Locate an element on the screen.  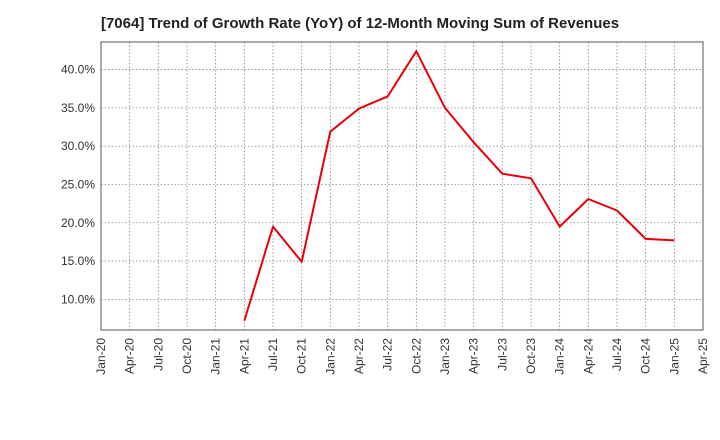
x-tick-label: Jan-25 is located at coordinates (674, 356).